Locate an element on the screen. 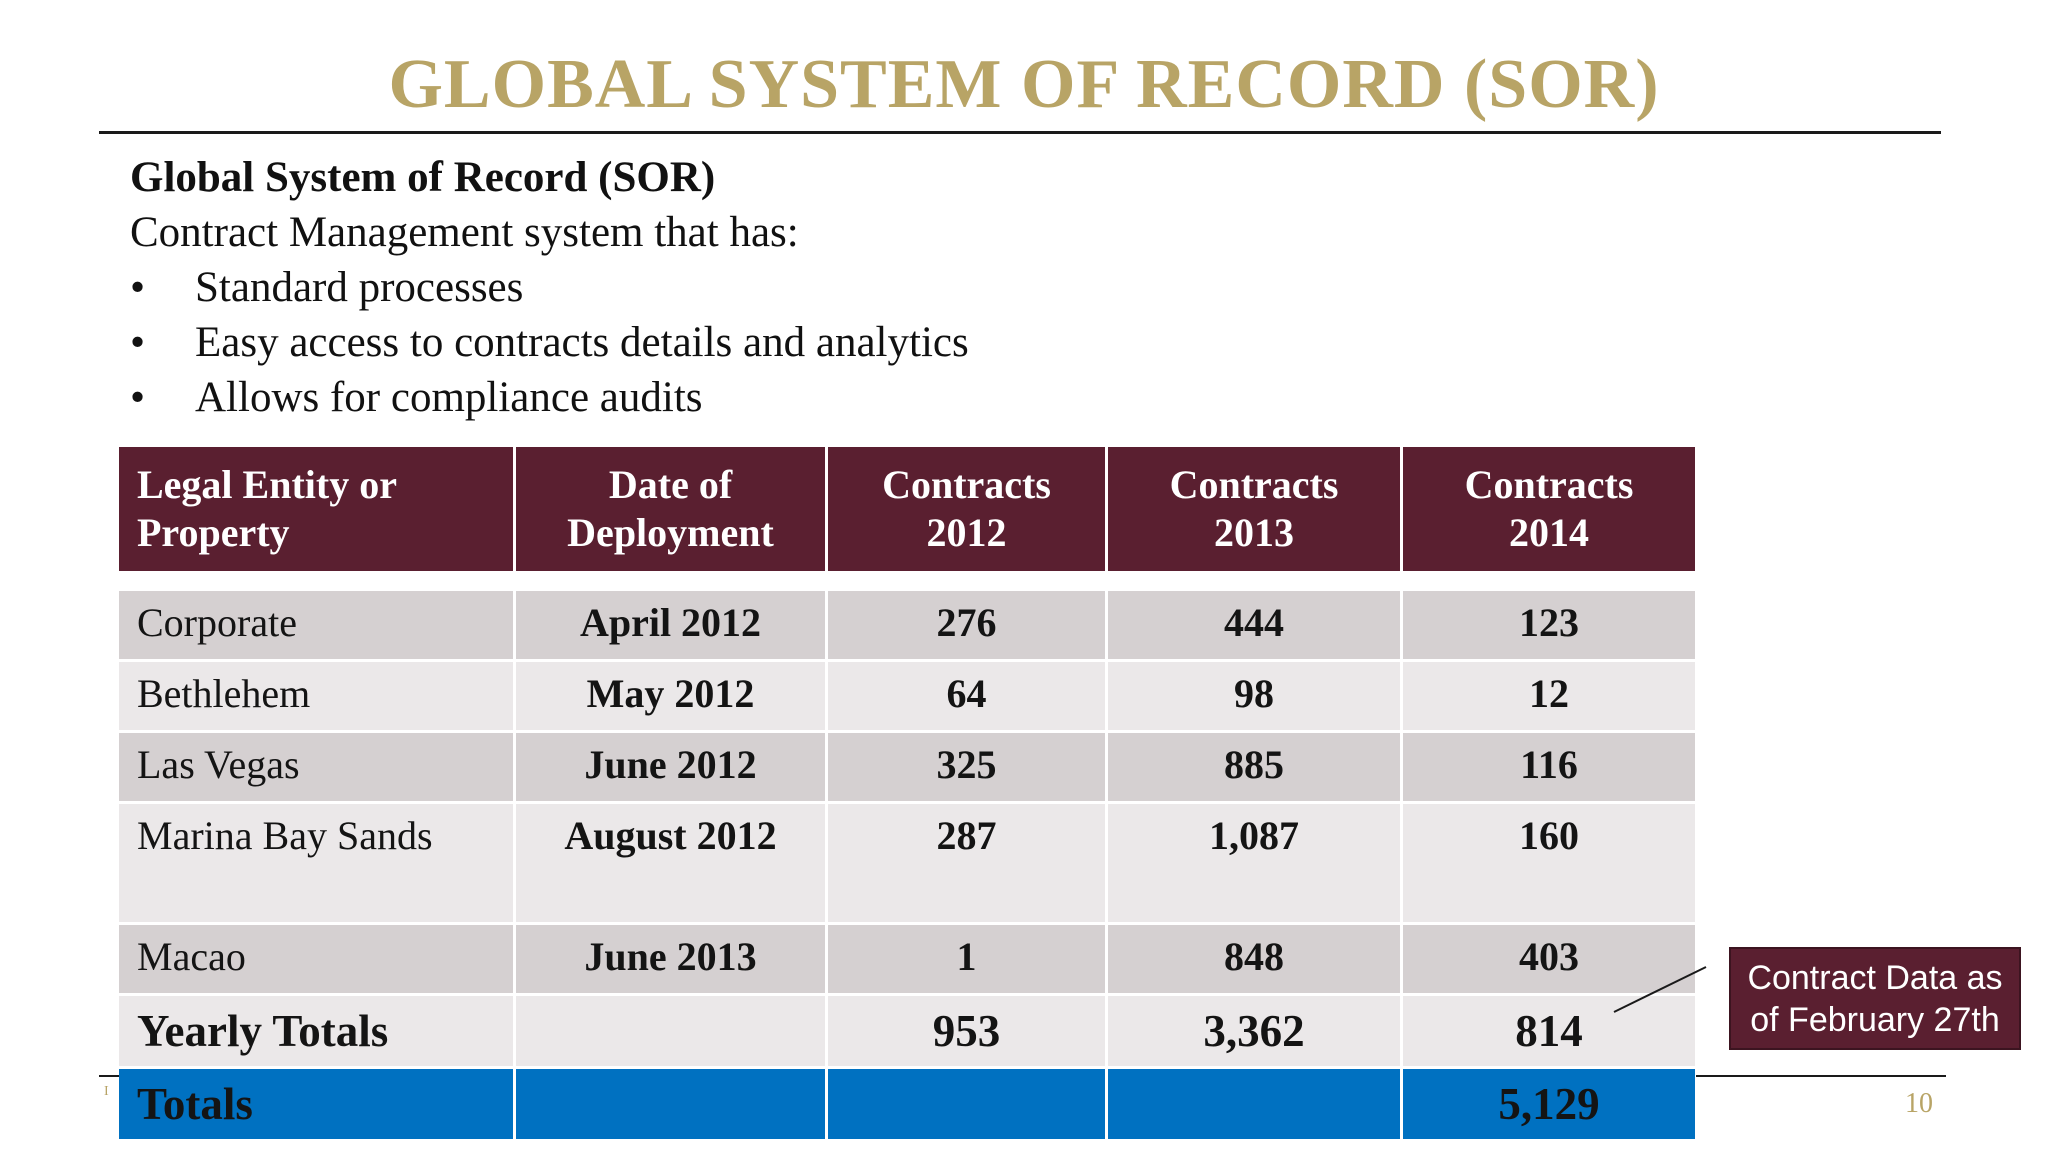 Image resolution: width=2048 pixels, height=1152 pixels. list-item: • Standard processes is located at coordinates (549, 287).